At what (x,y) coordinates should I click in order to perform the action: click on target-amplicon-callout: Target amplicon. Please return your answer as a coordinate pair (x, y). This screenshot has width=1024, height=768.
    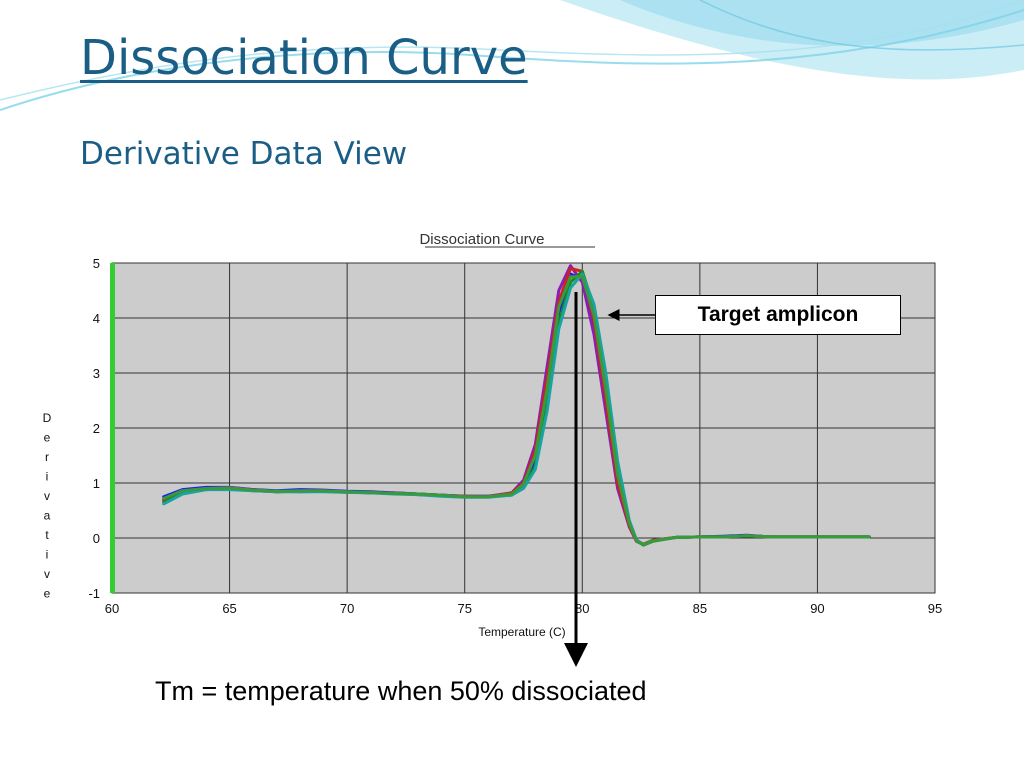
    Looking at the image, I should click on (778, 315).